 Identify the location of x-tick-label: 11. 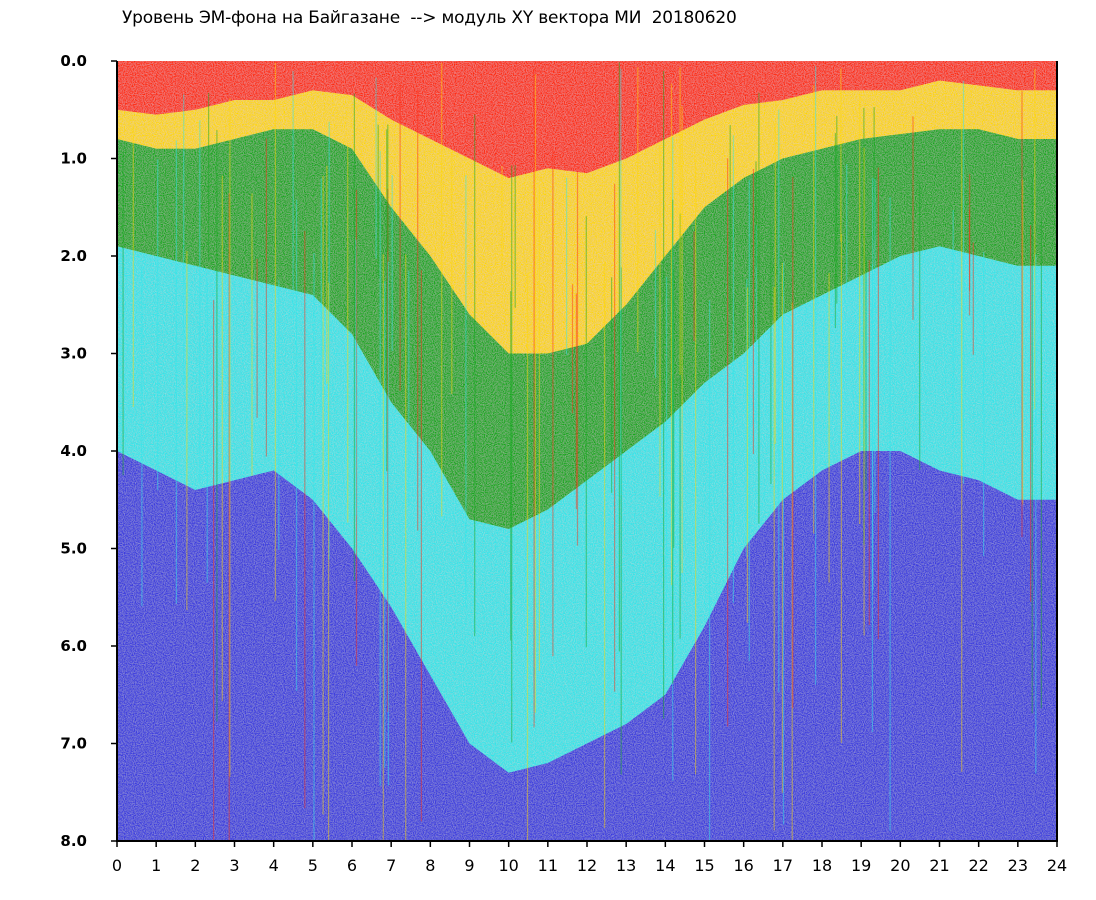
(548, 865).